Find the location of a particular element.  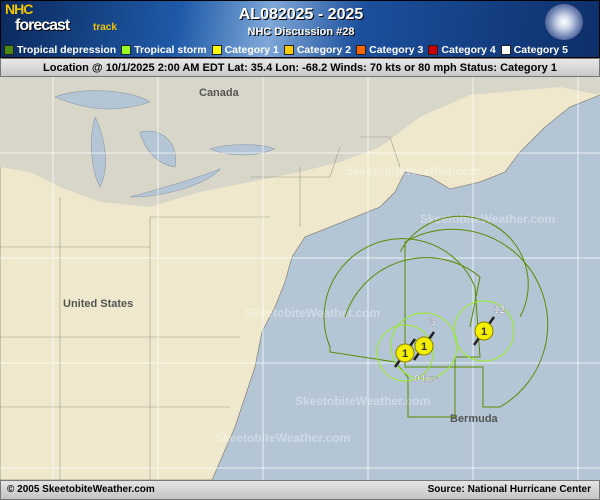

copyright-text: © 2005 SkeetobiteWeather.com is located at coordinates (81, 489).